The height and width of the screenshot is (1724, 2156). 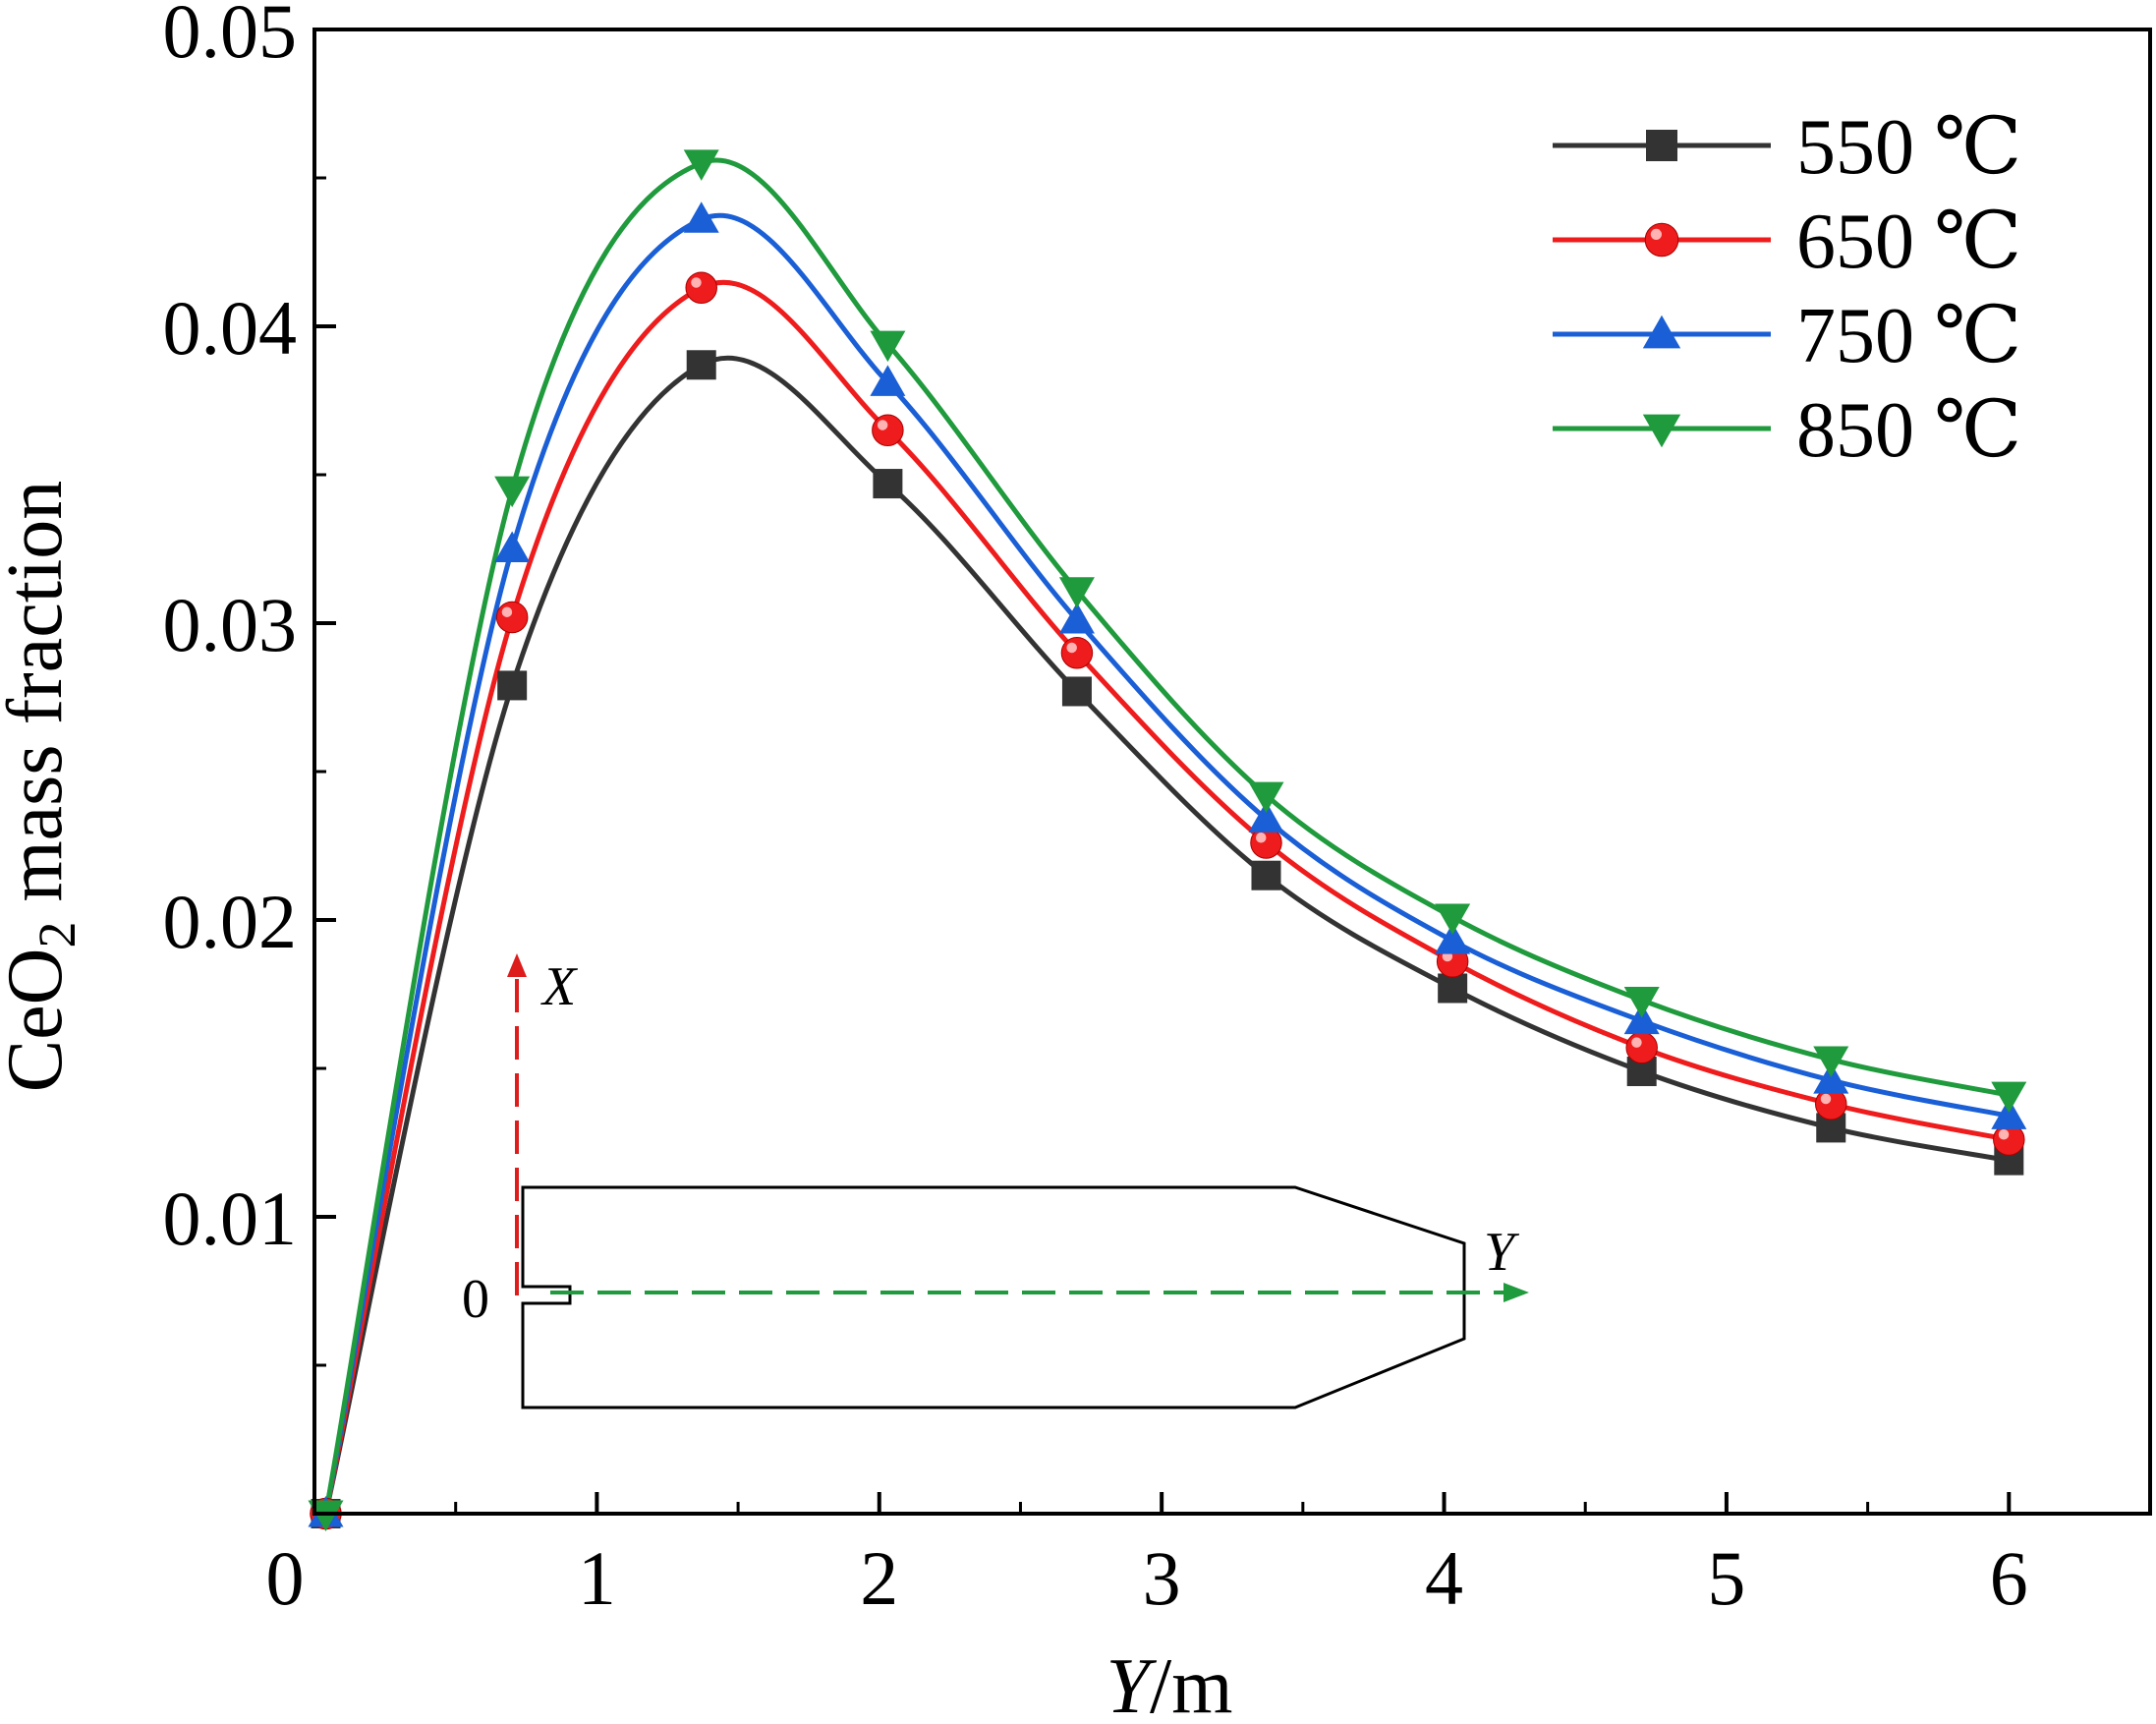 What do you see at coordinates (43, 787) in the screenshot?
I see `y-axis-title: CeO2 mass fraction` at bounding box center [43, 787].